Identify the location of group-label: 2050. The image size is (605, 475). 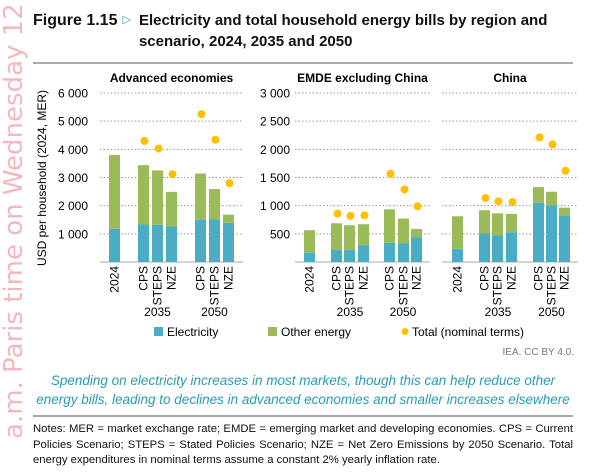
(214, 312).